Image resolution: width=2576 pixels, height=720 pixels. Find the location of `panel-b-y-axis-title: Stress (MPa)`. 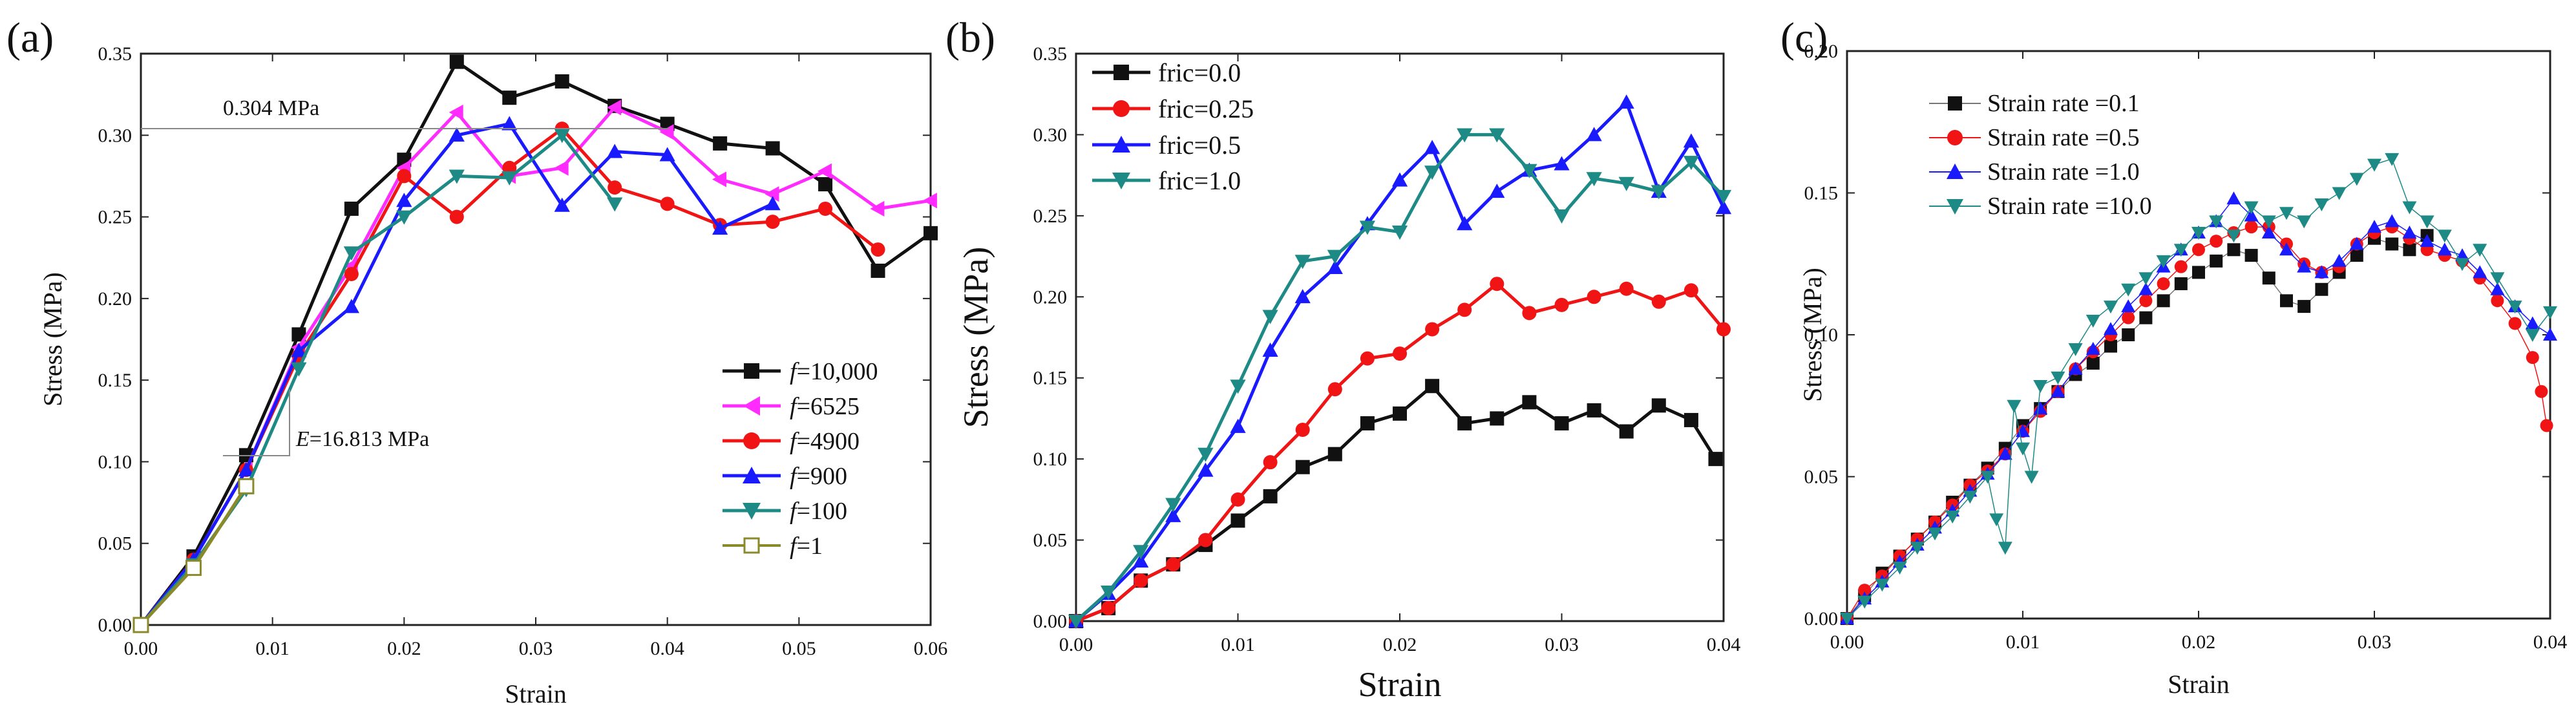

panel-b-y-axis-title: Stress (MPa) is located at coordinates (975, 338).